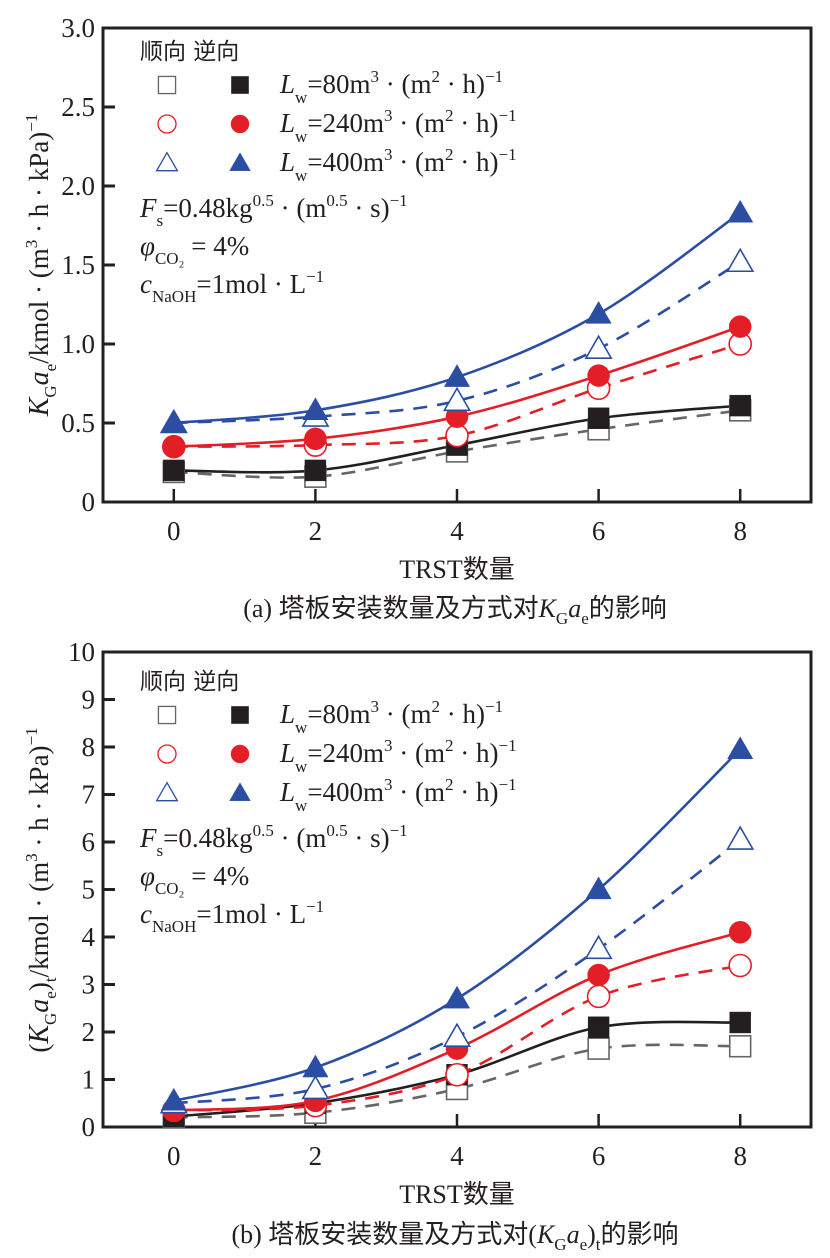 The image size is (830, 1258). What do you see at coordinates (78, 28) in the screenshot?
I see `y-tick-label: 3.0` at bounding box center [78, 28].